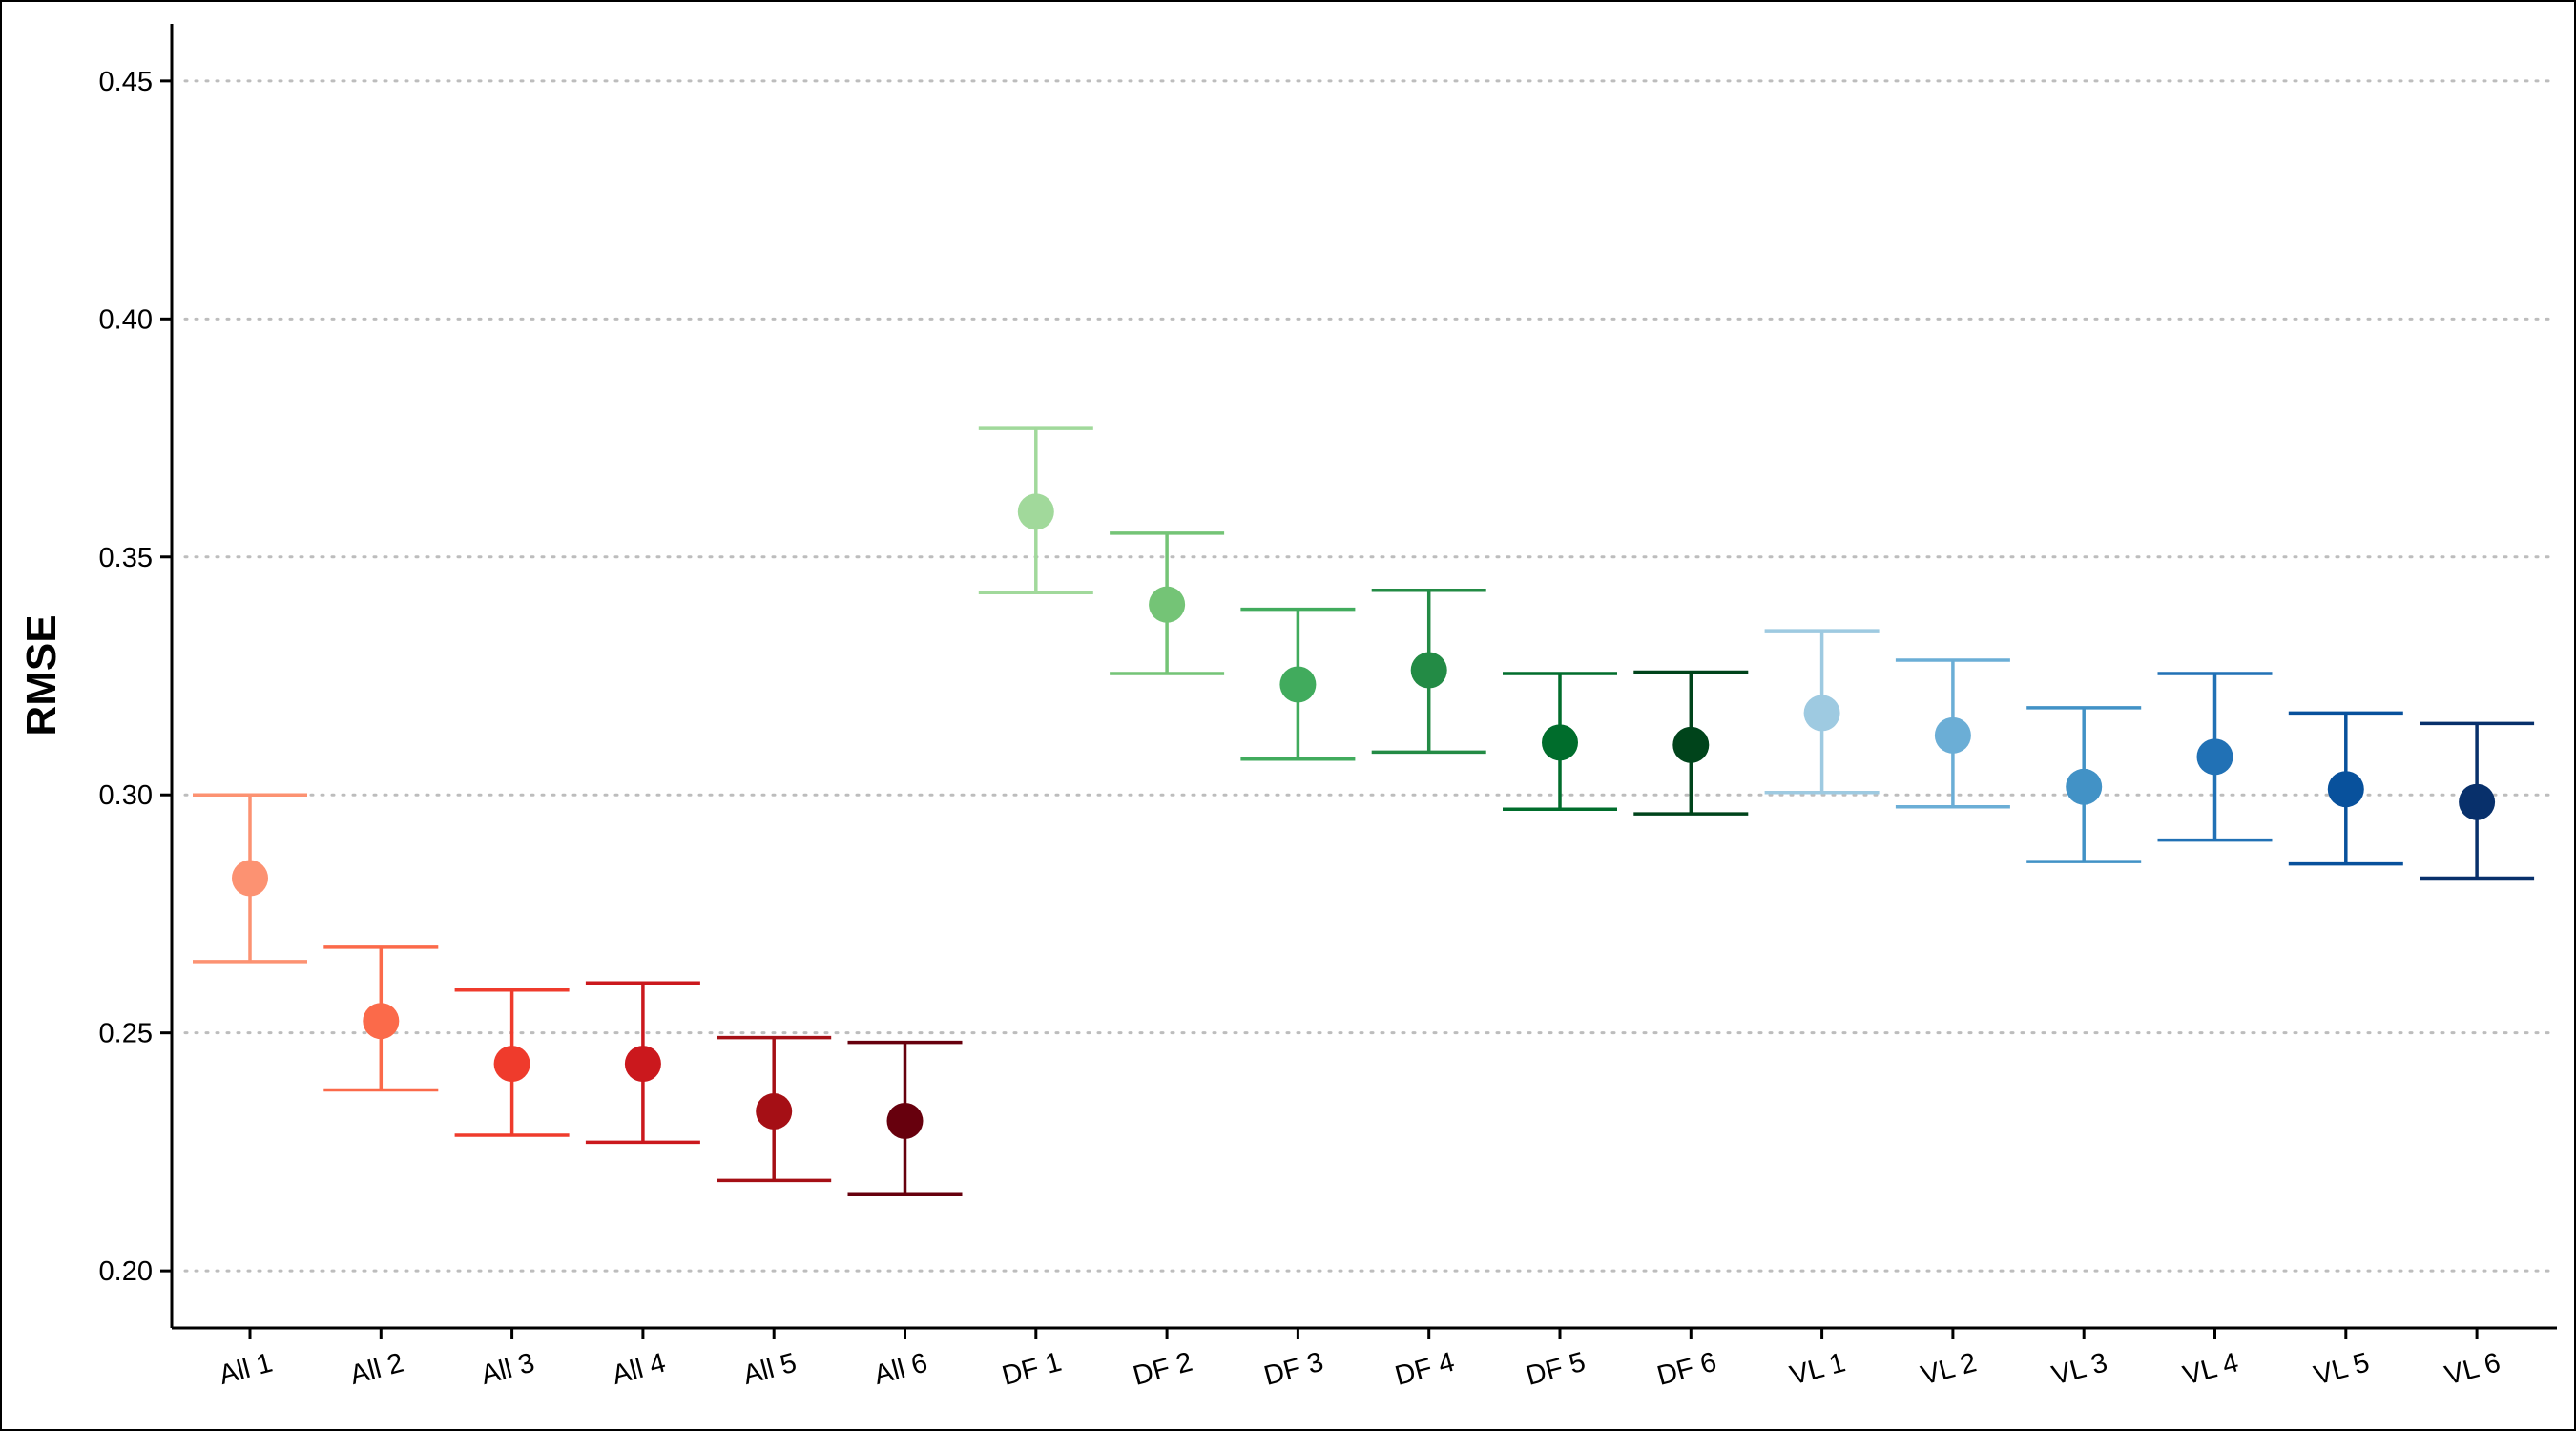  Describe the element at coordinates (126, 1034) in the screenshot. I see `y-tick-label: 0.25` at that location.